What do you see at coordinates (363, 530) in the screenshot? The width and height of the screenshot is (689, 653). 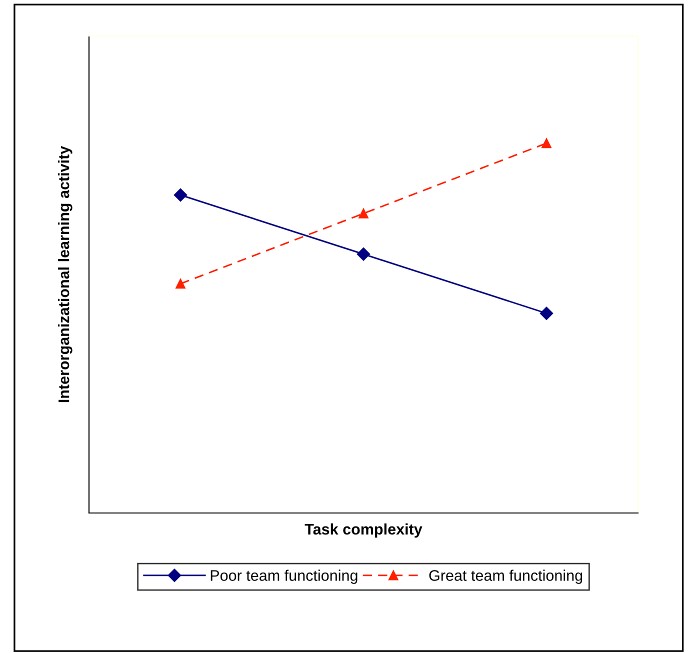 I see `x-axis-title: Task complexity` at bounding box center [363, 530].